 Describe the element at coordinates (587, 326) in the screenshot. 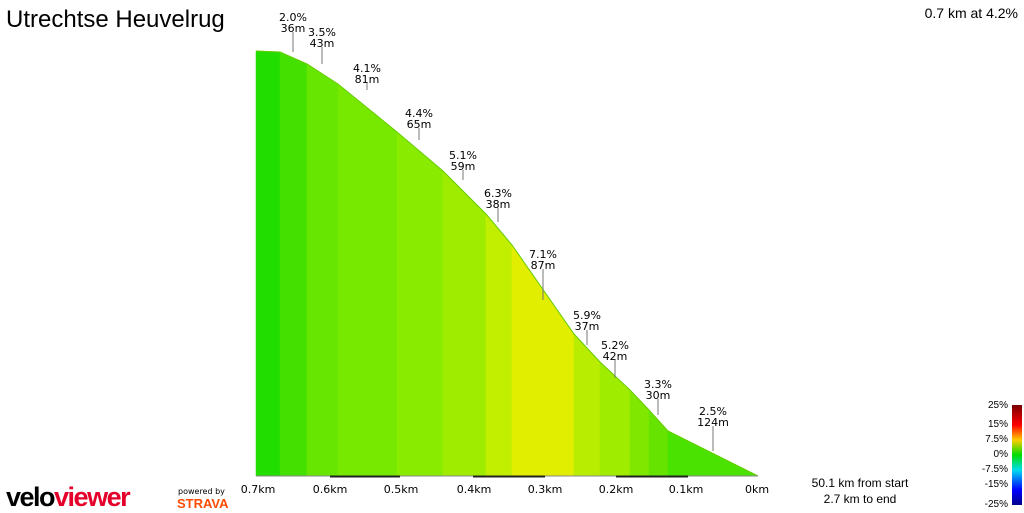

I see `segment-length: 37m` at that location.